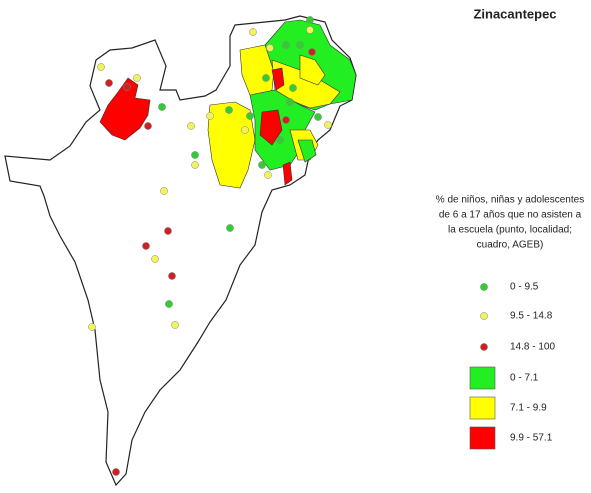 The height and width of the screenshot is (493, 591). What do you see at coordinates (531, 316) in the screenshot?
I see `legend-label: 9.5 - 14.8` at bounding box center [531, 316].